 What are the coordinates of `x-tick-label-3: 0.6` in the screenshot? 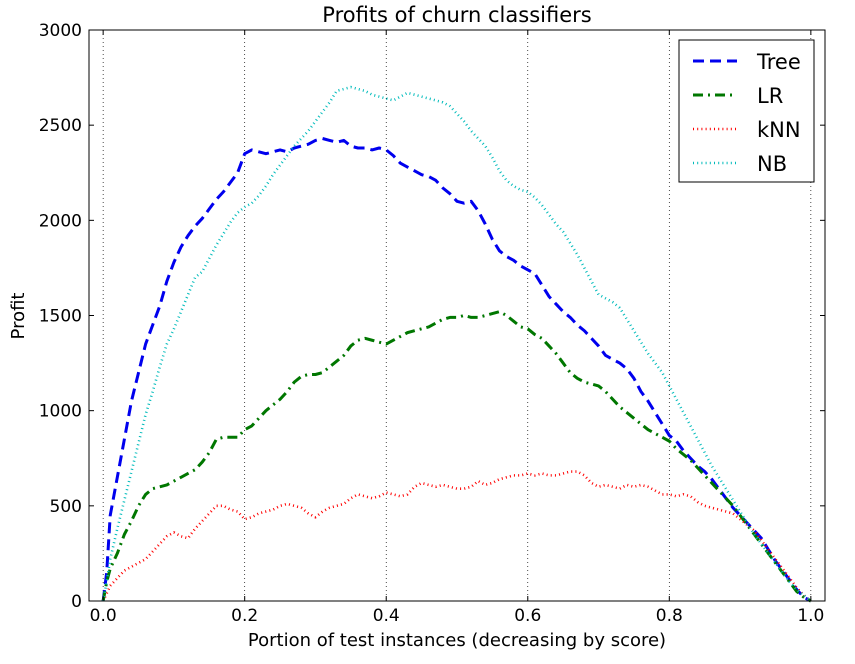 It's located at (527, 616).